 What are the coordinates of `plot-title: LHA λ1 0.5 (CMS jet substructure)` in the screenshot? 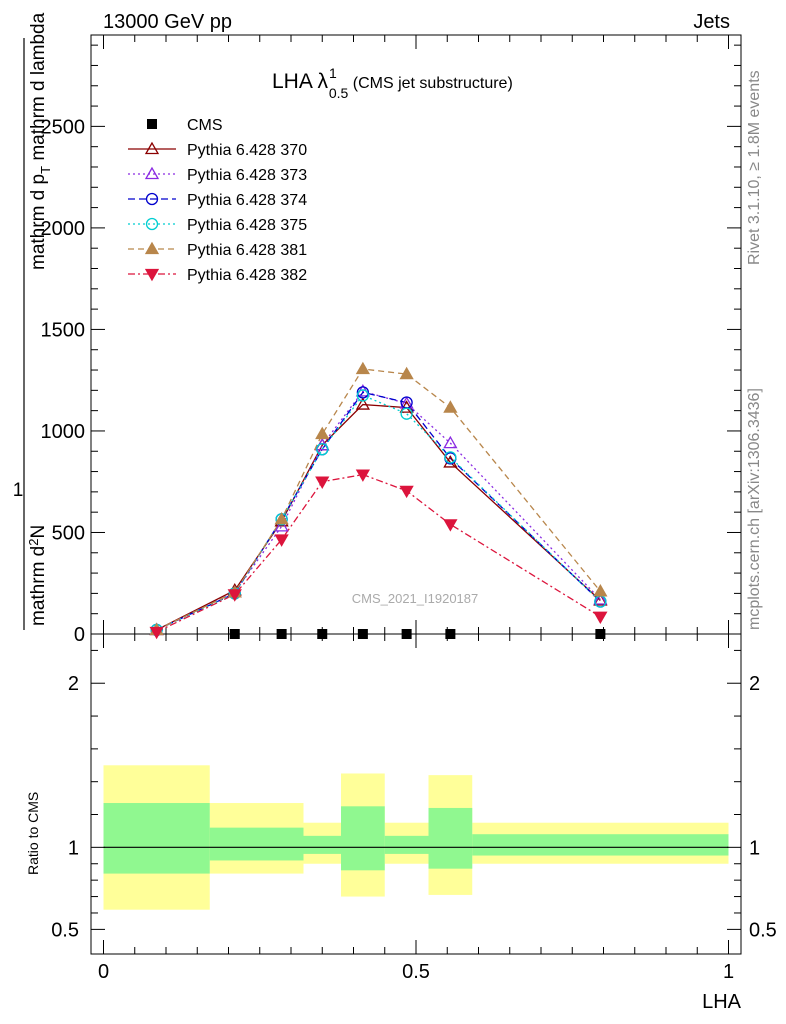 It's located at (392, 83).